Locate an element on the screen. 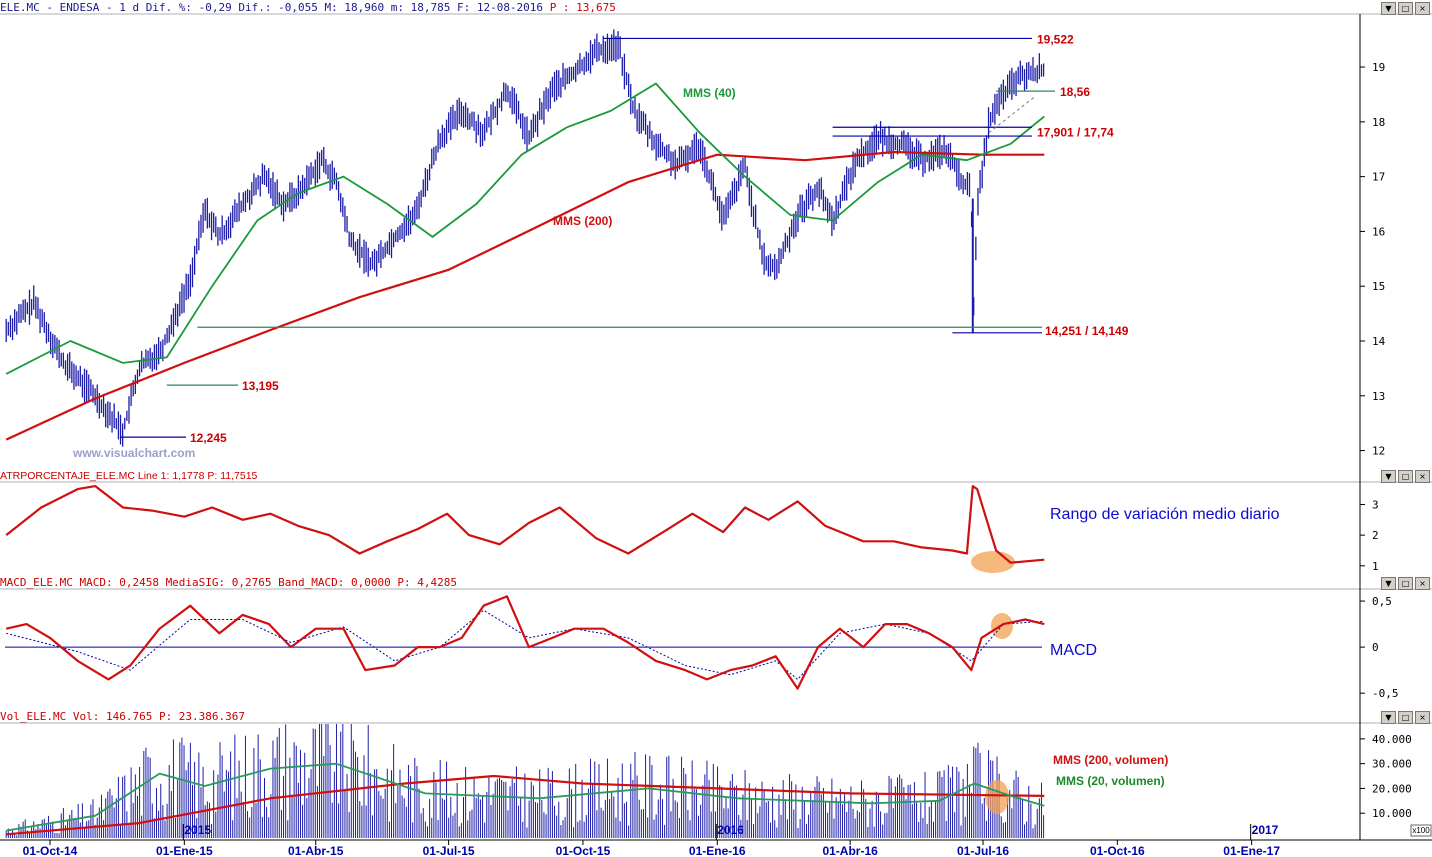 This screenshot has height=857, width=1432. year-label: 2017 is located at coordinates (1265, 830).